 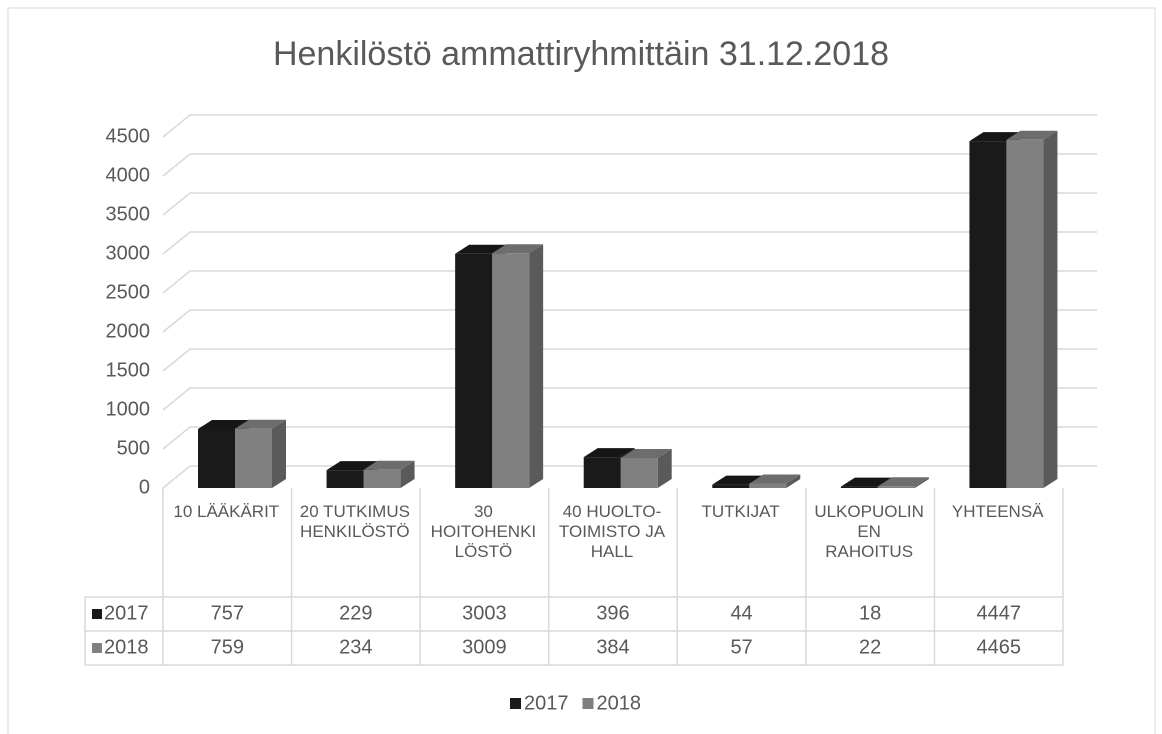 I want to click on table-value: 4447, so click(x=998, y=613).